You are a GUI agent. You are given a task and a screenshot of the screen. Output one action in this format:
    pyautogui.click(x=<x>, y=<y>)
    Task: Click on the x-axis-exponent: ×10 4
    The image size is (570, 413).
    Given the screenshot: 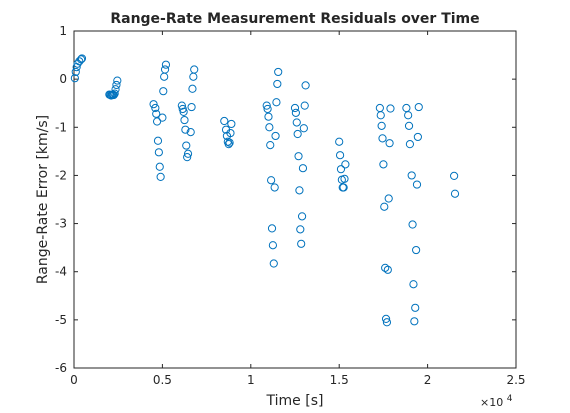 What is the action you would take?
    pyautogui.click(x=496, y=401)
    